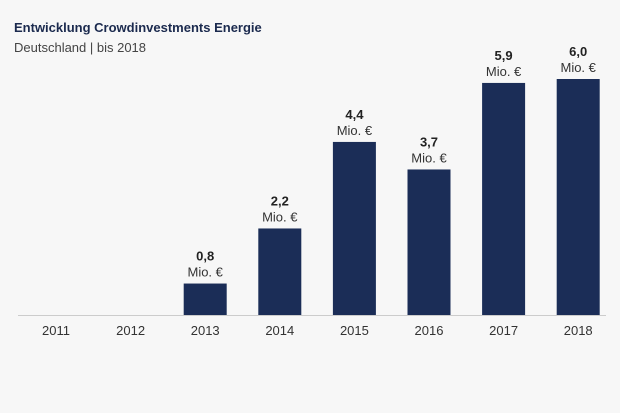  What do you see at coordinates (80, 47) in the screenshot?
I see `chart-subtitle: Deutschland | bis 2018` at bounding box center [80, 47].